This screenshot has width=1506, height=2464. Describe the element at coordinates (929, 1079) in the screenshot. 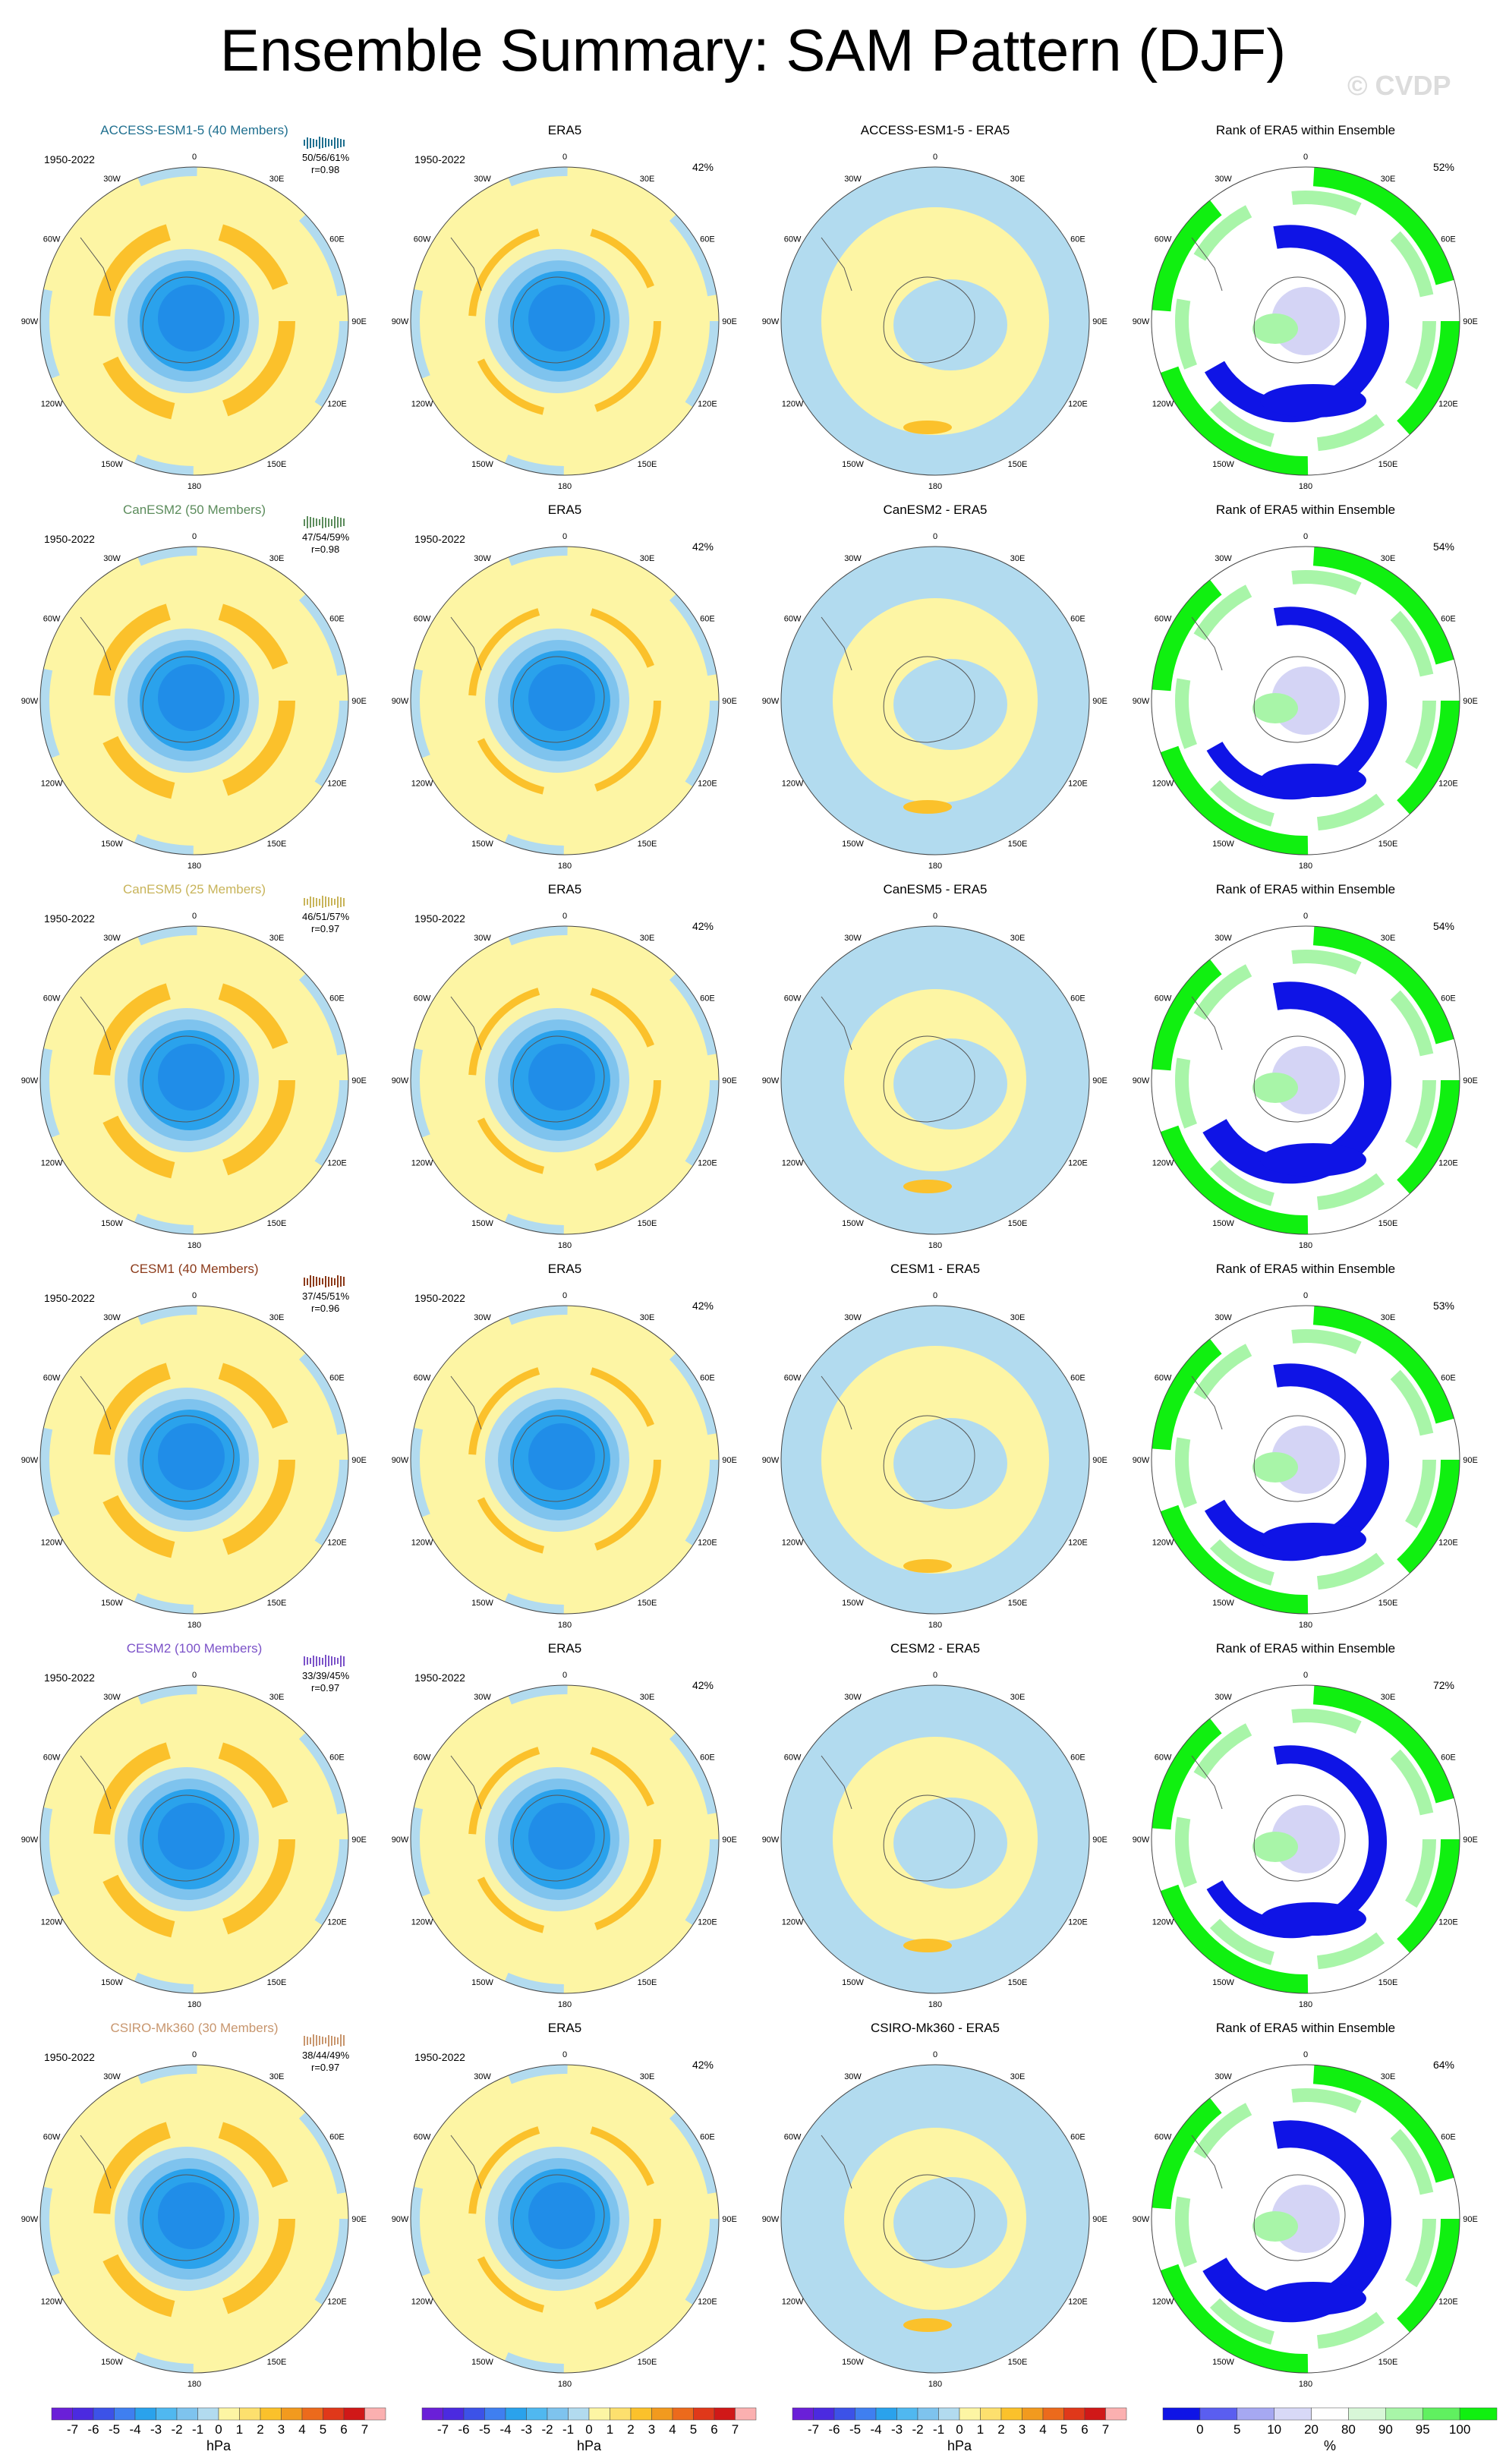

I see `antarctica-outline` at that location.